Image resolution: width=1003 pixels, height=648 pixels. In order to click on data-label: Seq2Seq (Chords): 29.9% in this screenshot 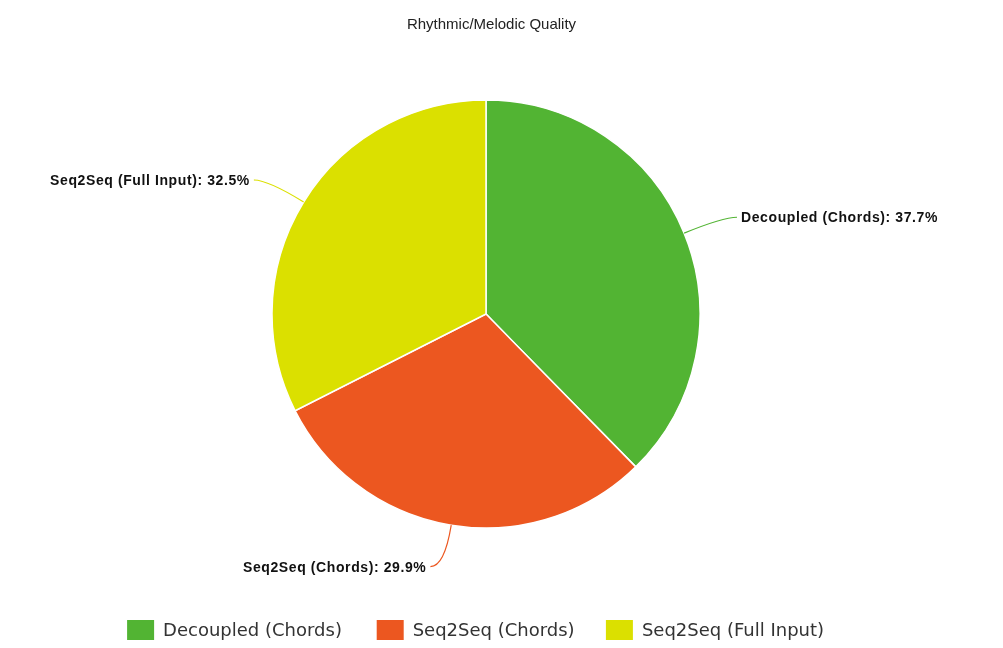, I will do `click(335, 566)`.